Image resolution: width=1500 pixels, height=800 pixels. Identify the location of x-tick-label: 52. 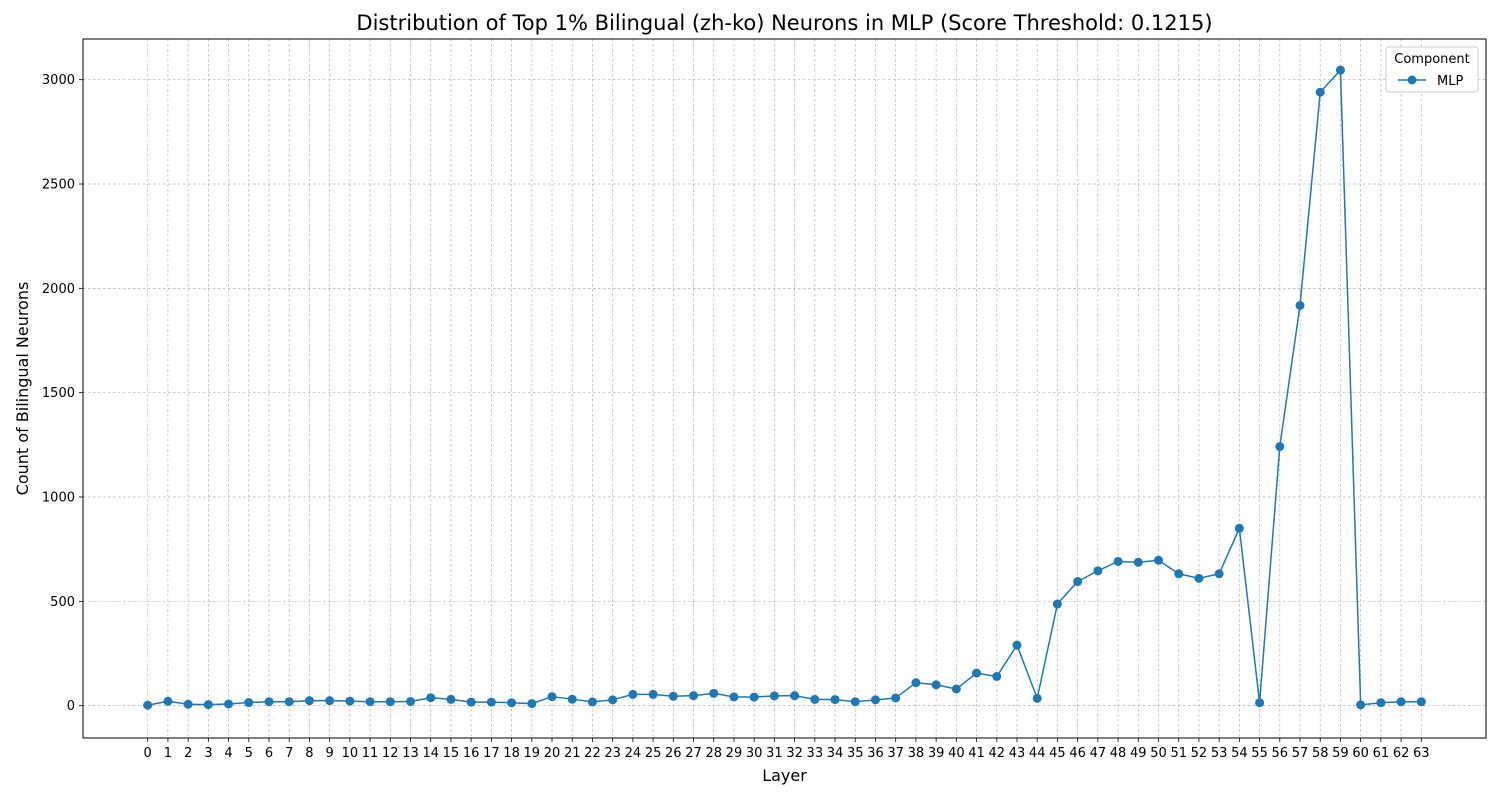
(1199, 753).